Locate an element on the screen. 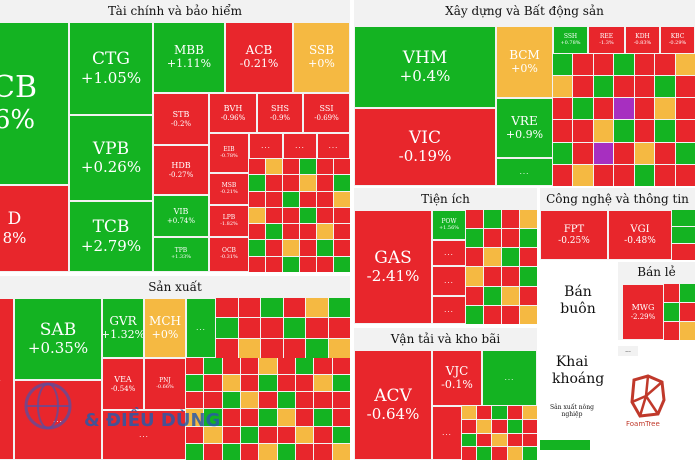  tile-pow: POW +1.56% is located at coordinates (449, 225).